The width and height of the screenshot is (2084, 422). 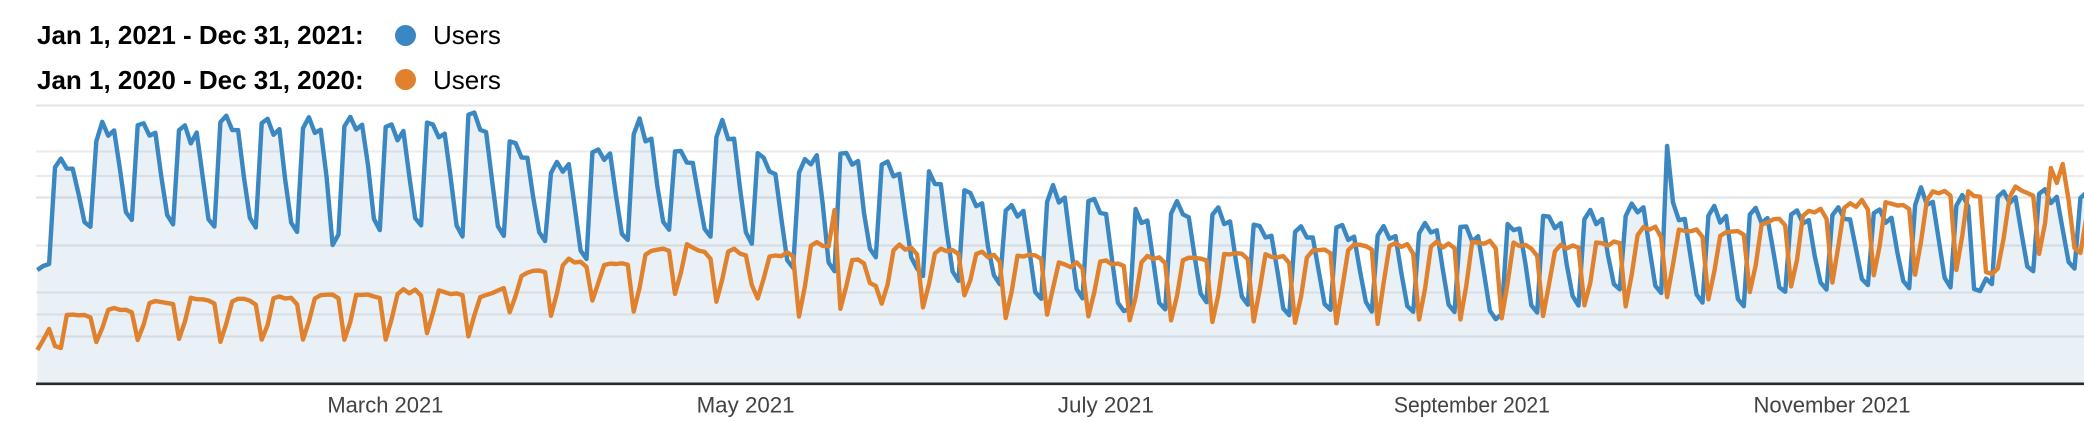 What do you see at coordinates (1472, 405) in the screenshot?
I see `svg-text: September 2021` at bounding box center [1472, 405].